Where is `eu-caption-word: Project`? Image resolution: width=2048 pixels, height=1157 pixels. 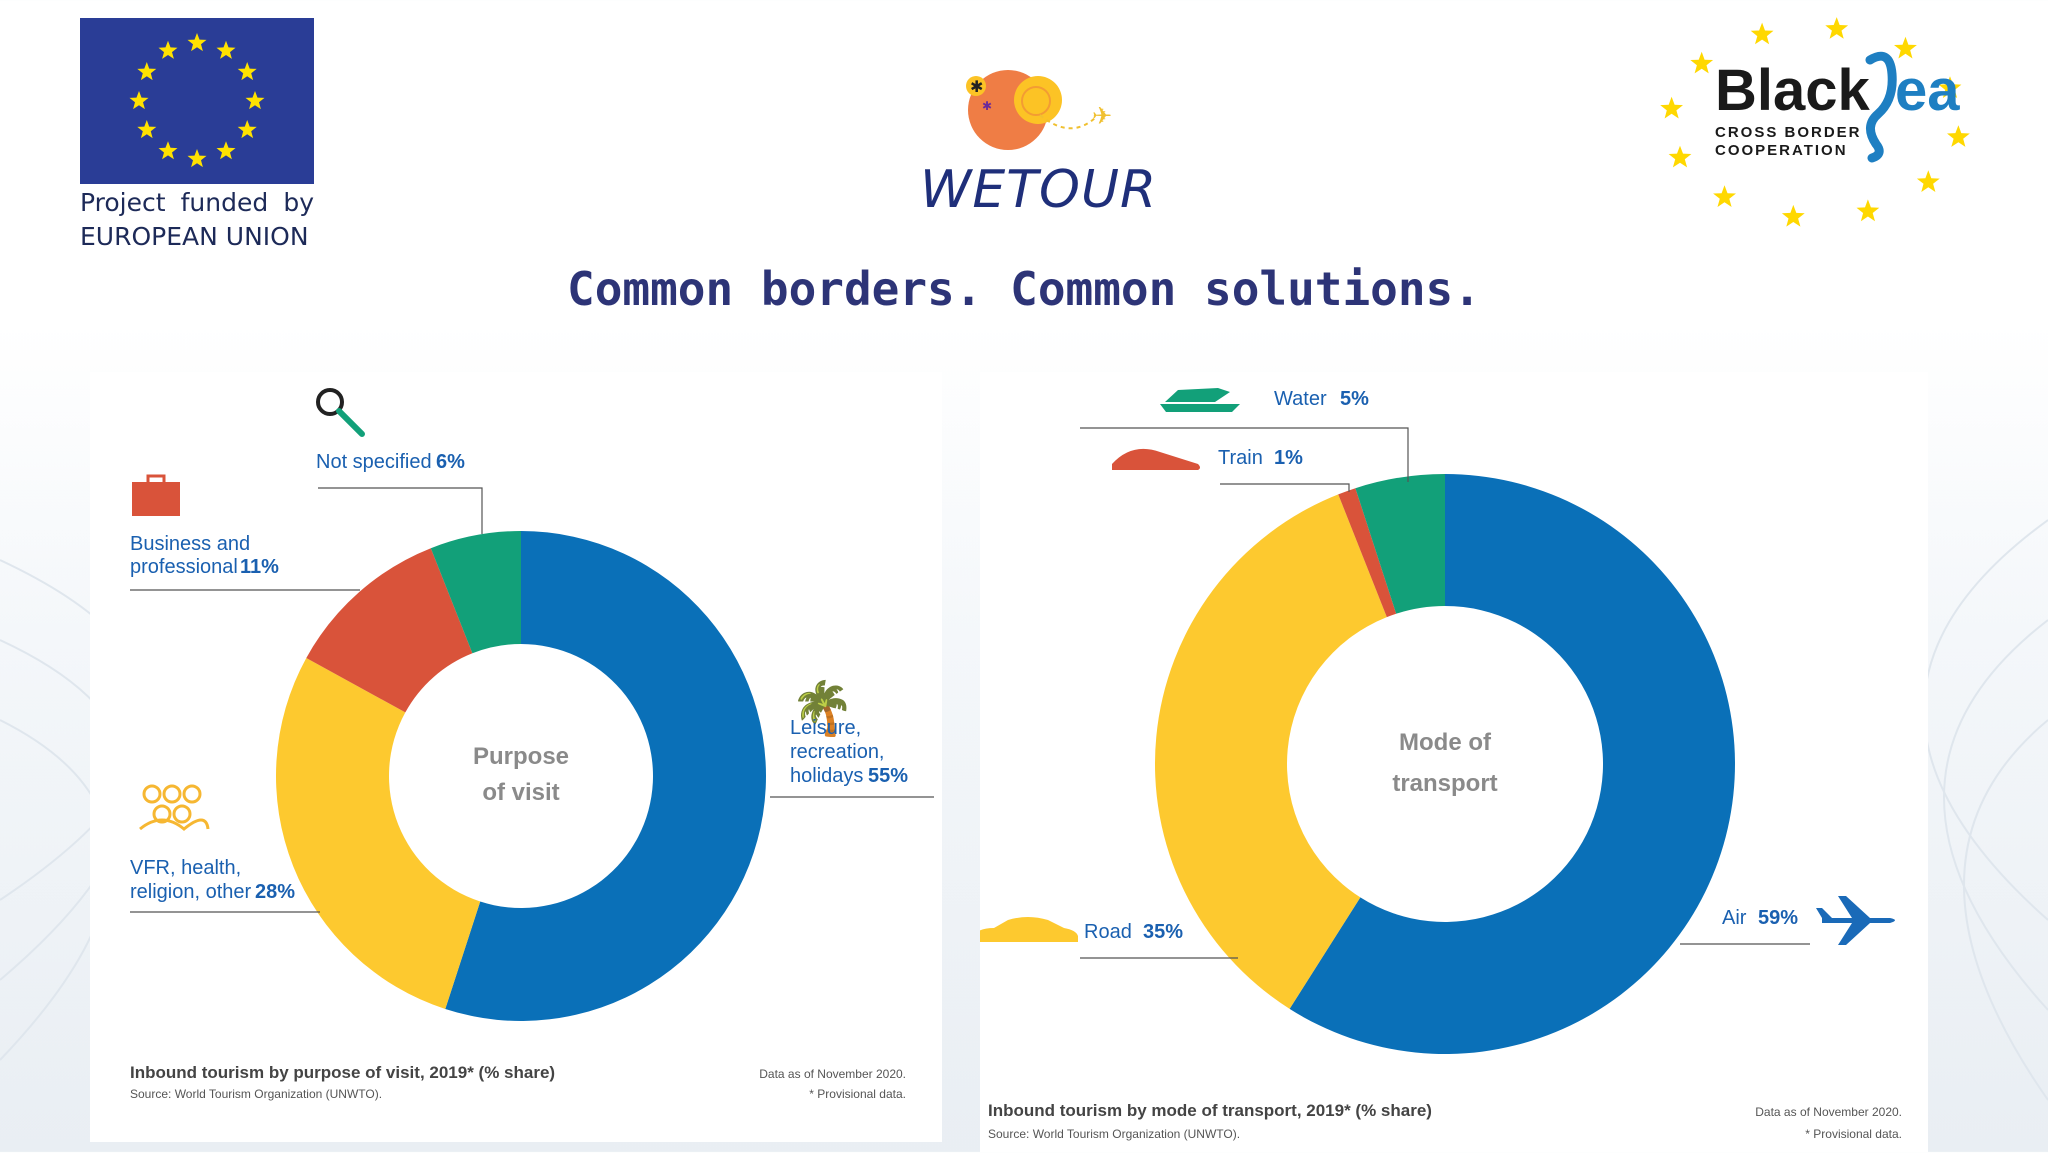 eu-caption-word: Project is located at coordinates (123, 202).